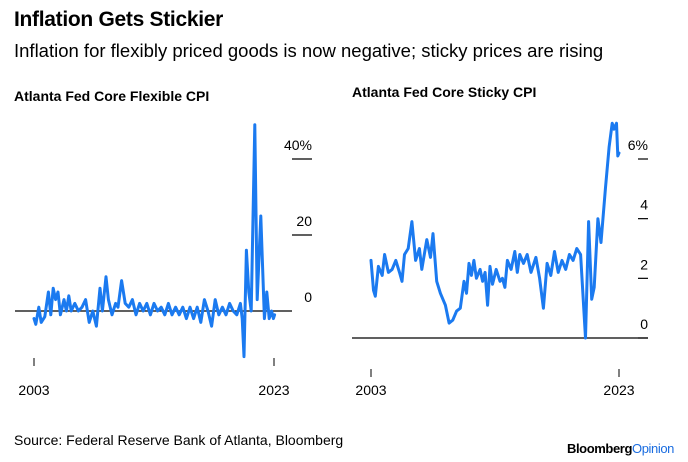 The width and height of the screenshot is (688, 462). I want to click on left-panel-title: Atlanta Fed Core Flexible CPI, so click(112, 96).